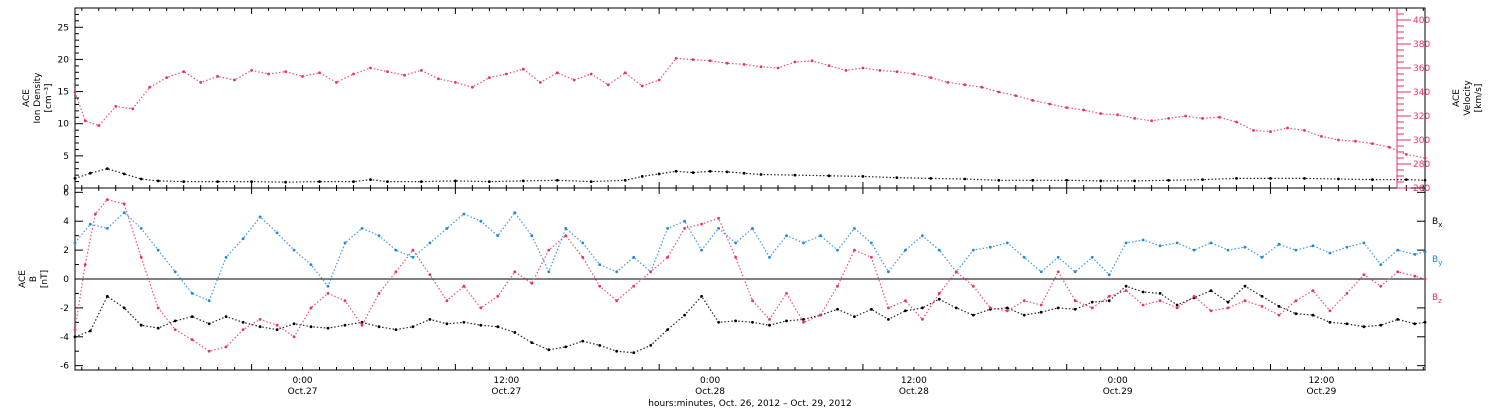 The width and height of the screenshot is (1500, 410). What do you see at coordinates (66, 189) in the screenshot?
I see `density-y-tick-label: 0` at bounding box center [66, 189].